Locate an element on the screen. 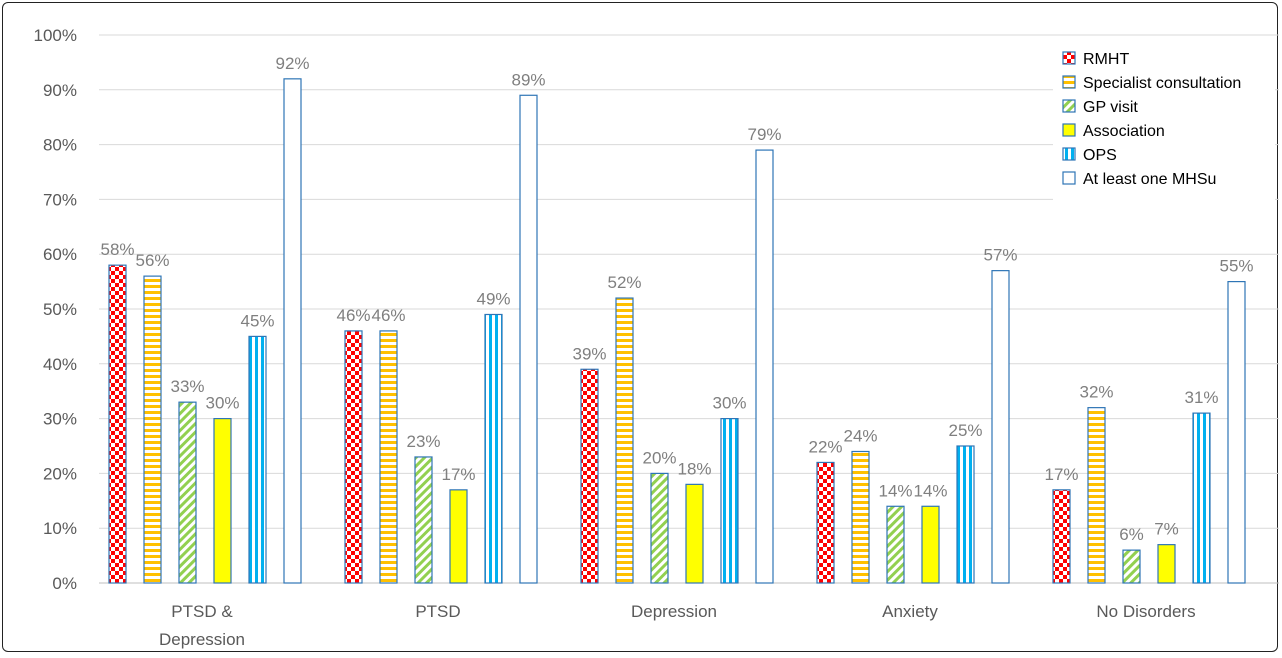 The width and height of the screenshot is (1282, 658). x-tick-label: Anxiety is located at coordinates (910, 611).